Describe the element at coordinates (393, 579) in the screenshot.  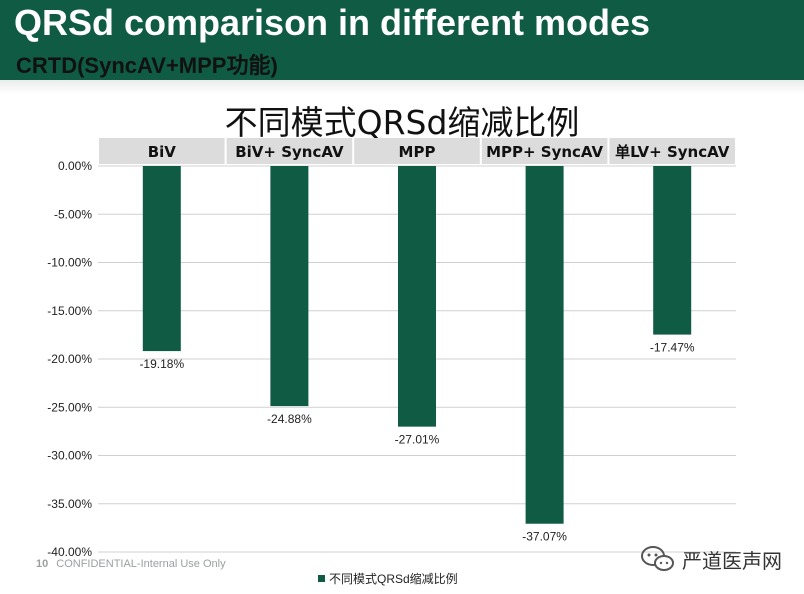
I see `legend-label: 不同模式QRSd缩减比例` at that location.